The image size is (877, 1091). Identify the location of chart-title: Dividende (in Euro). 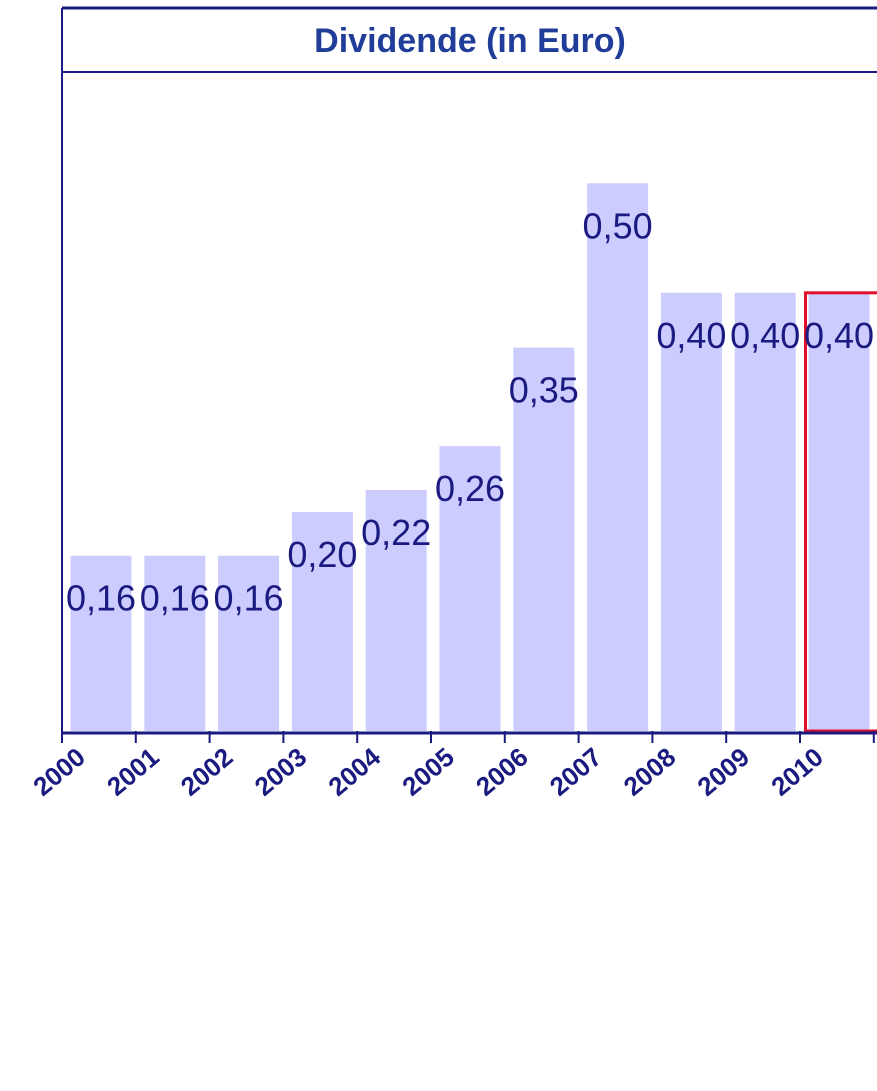
(470, 41).